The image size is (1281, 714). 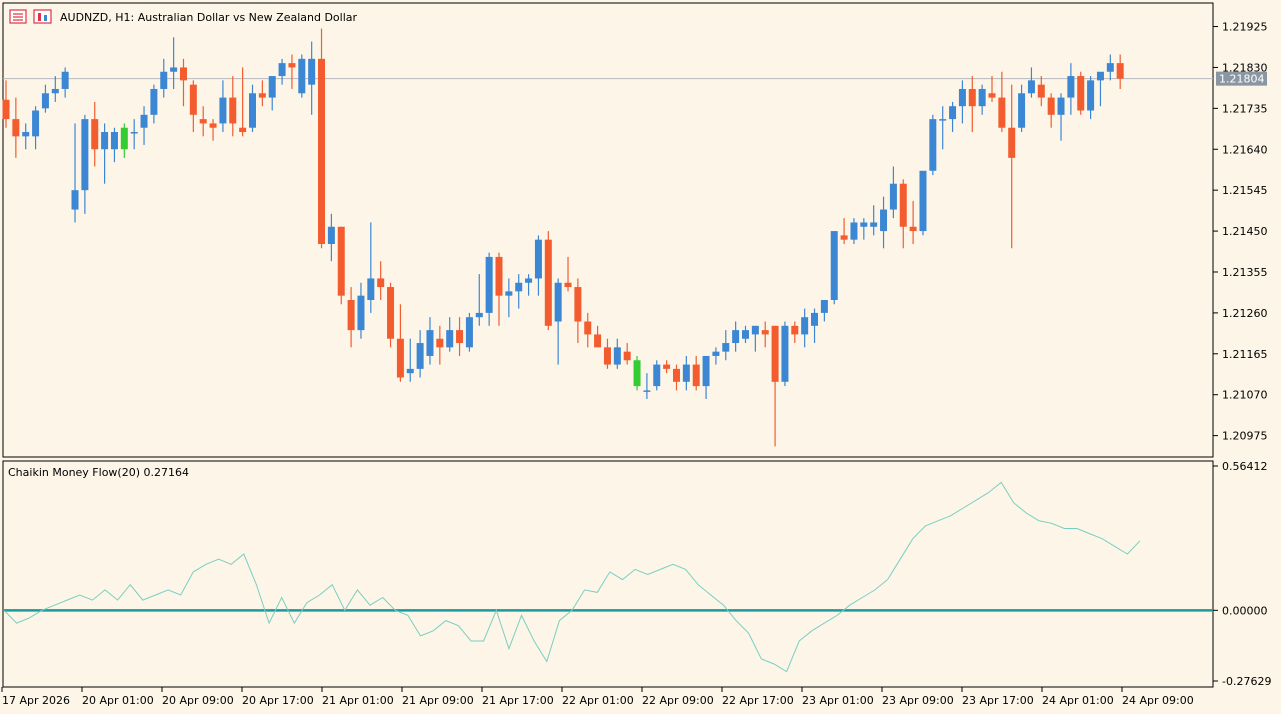 I want to click on indicator-tick-label: 0.00000, so click(x=1245, y=610).